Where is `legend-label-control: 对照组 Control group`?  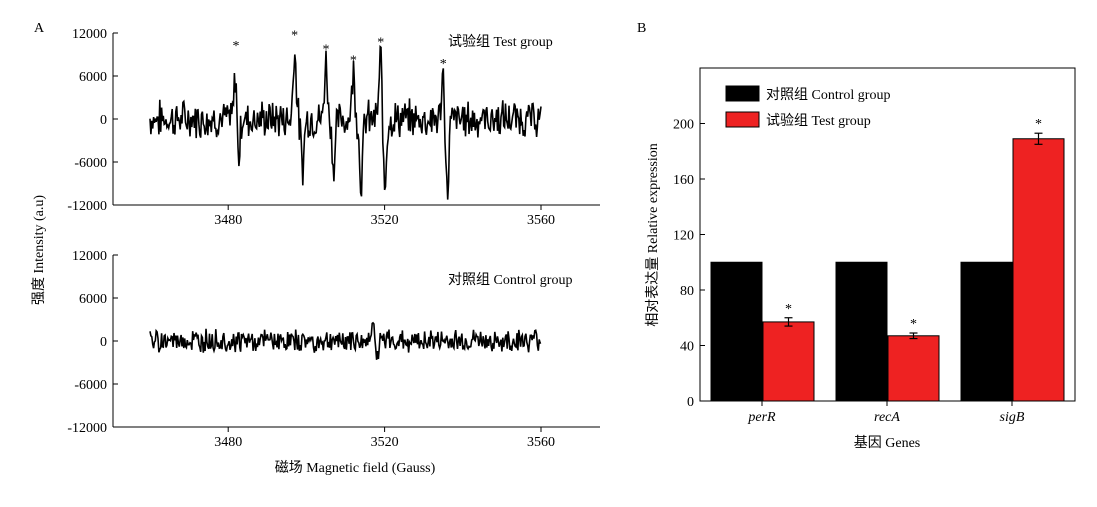 legend-label-control: 对照组 Control group is located at coordinates (828, 95).